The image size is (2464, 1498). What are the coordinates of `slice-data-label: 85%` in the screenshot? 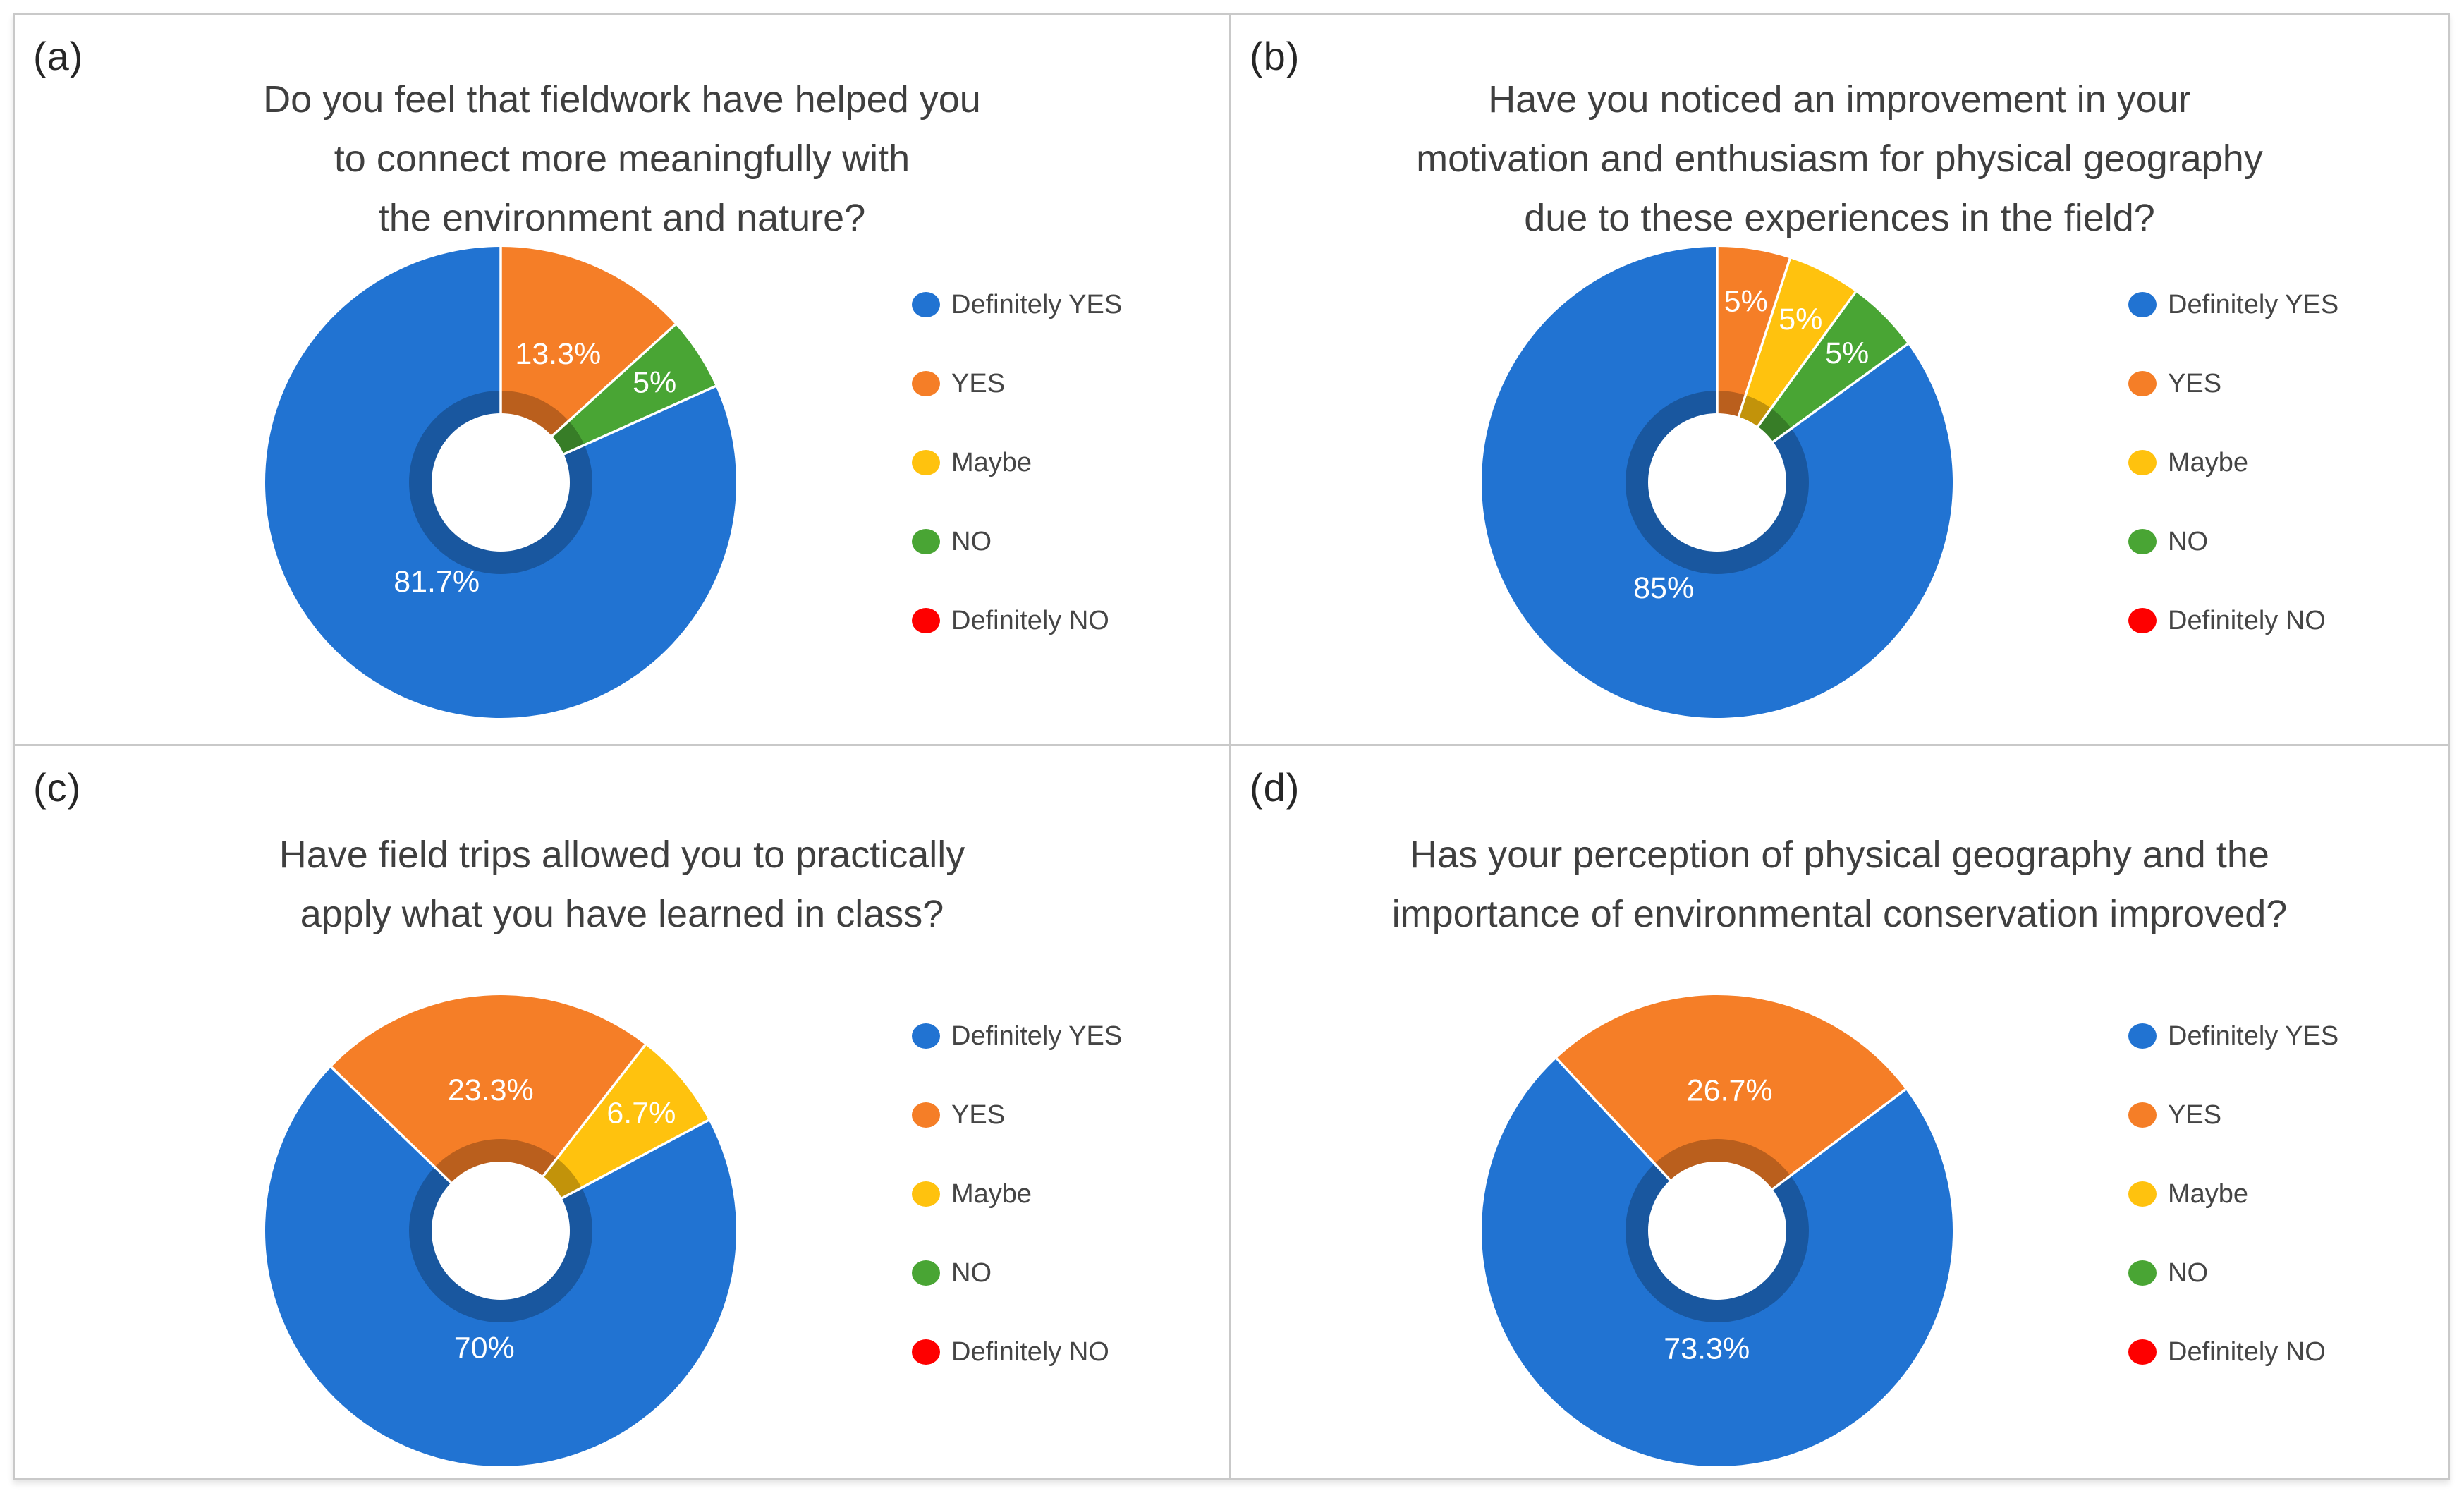 It's located at (1664, 588).